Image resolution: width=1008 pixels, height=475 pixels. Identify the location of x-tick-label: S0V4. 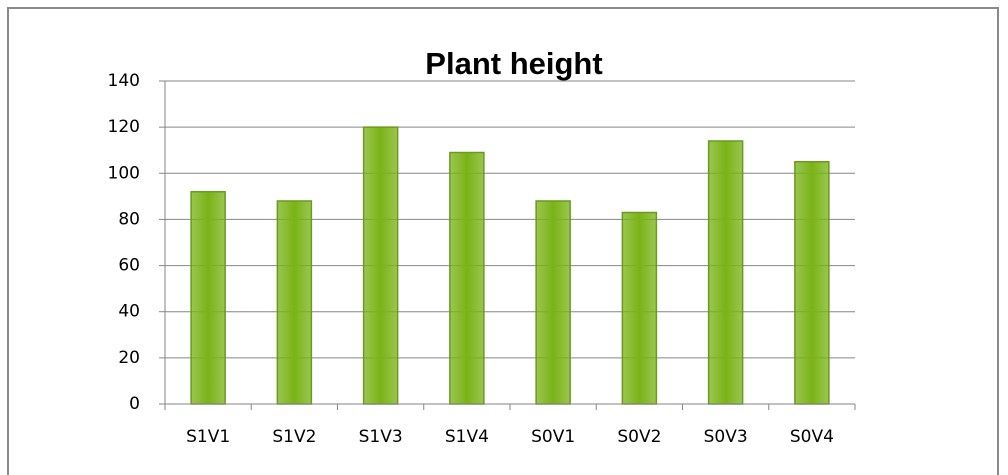
(812, 437).